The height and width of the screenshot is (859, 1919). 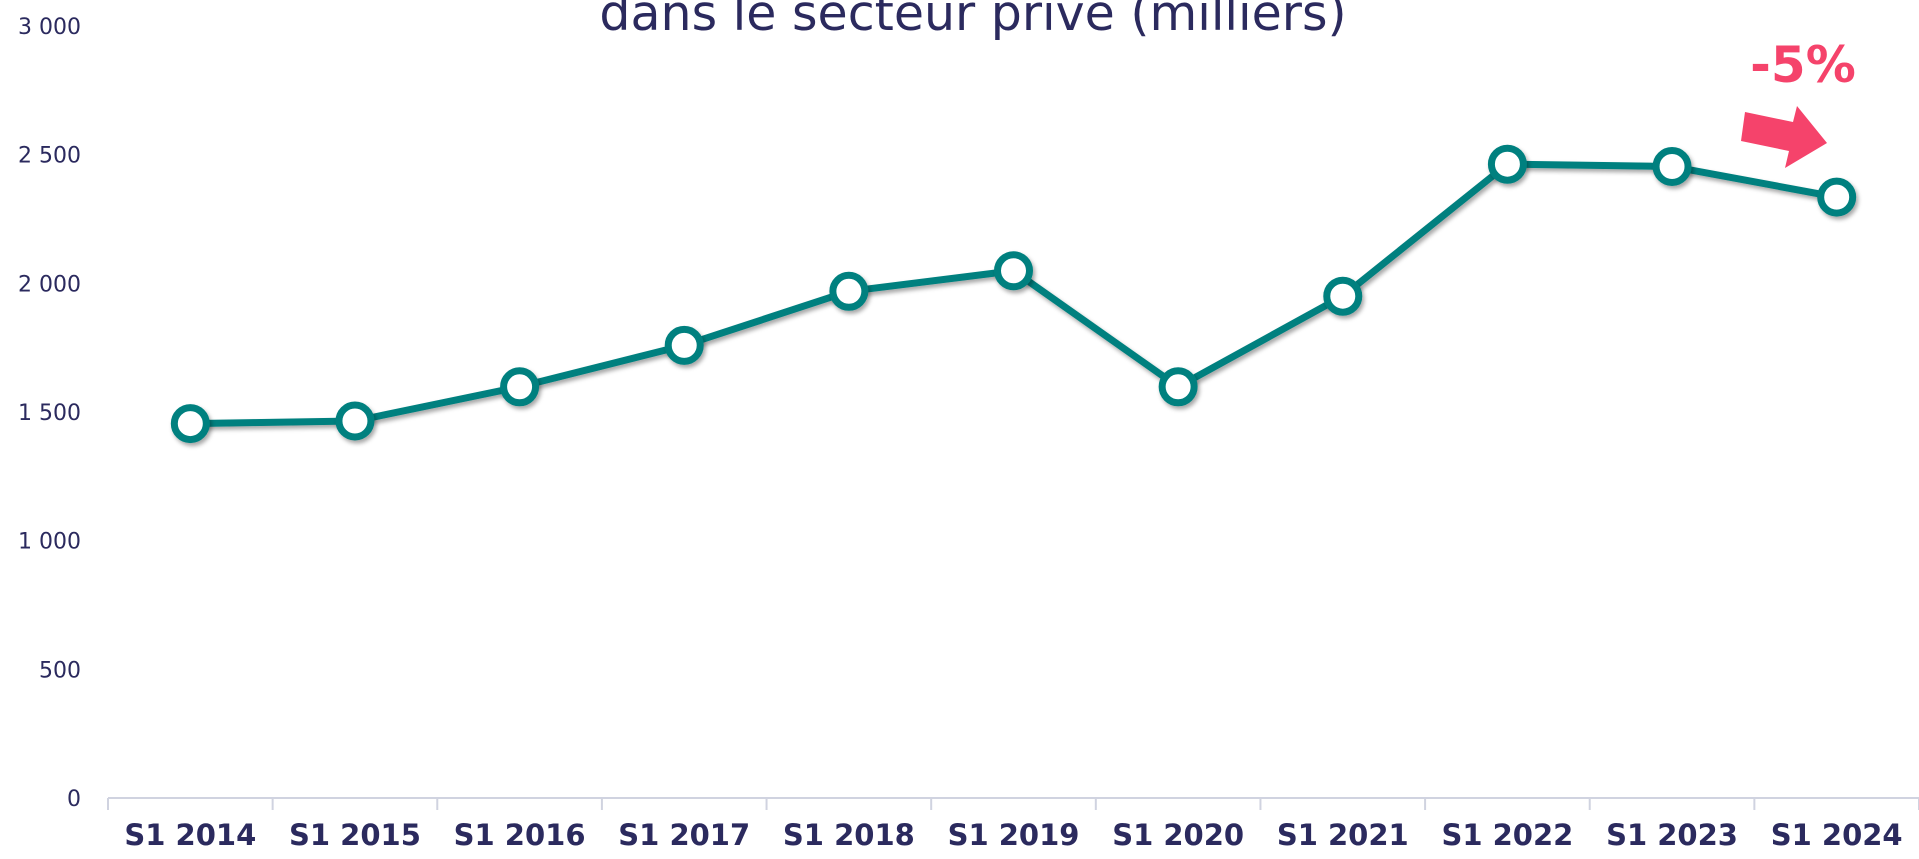 I want to click on x-tick-label: S1 2014, so click(x=190, y=835).